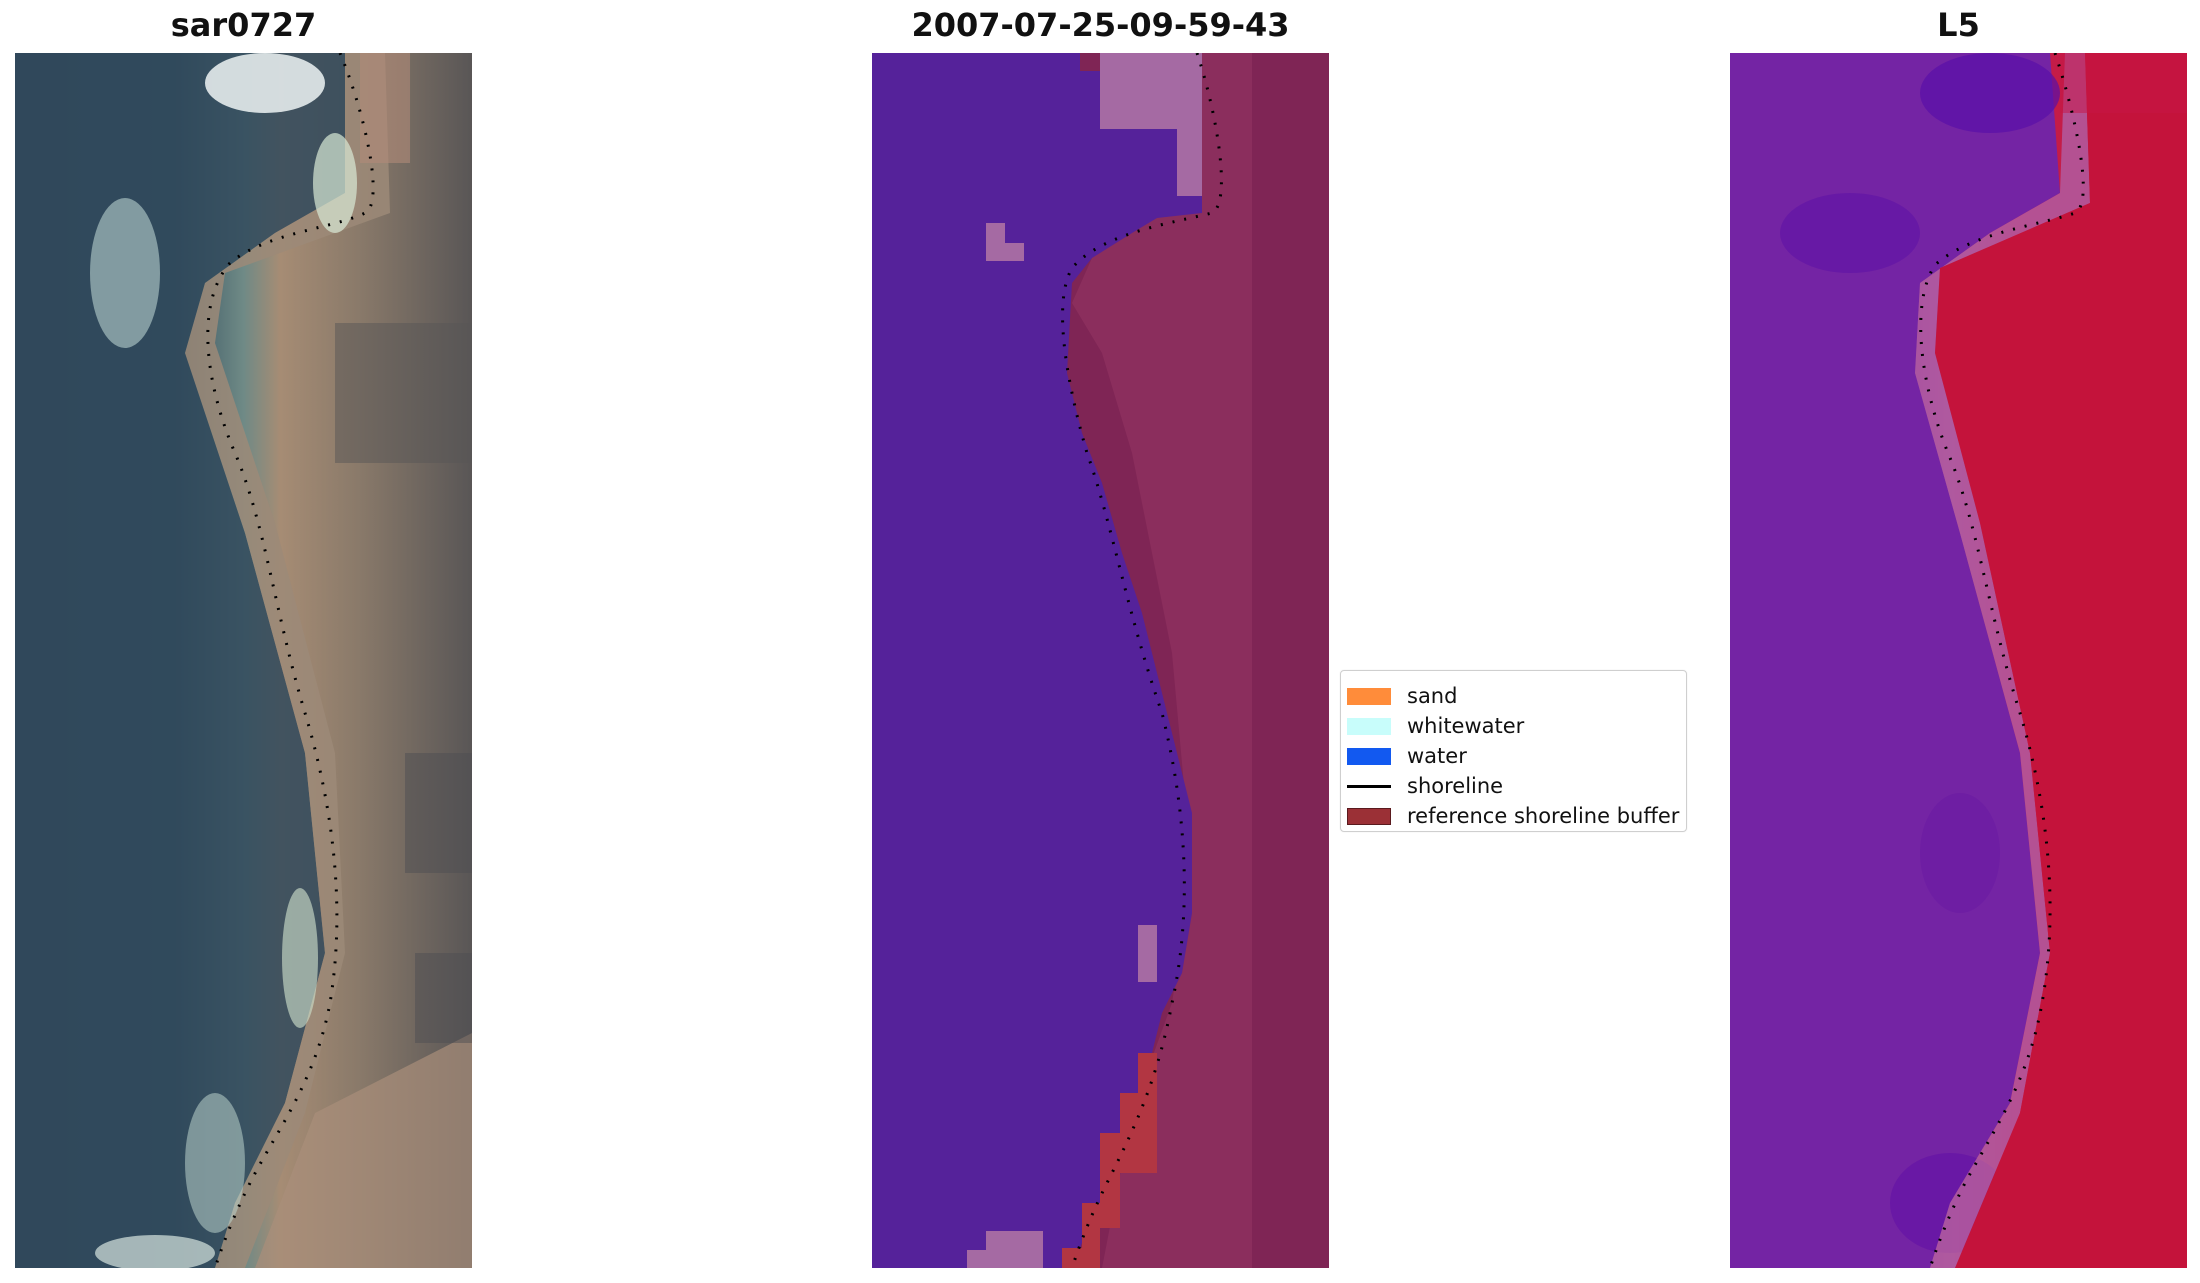 The image size is (2200, 1283). I want to click on legend-item-whitewater: whitewater, so click(1432, 726).